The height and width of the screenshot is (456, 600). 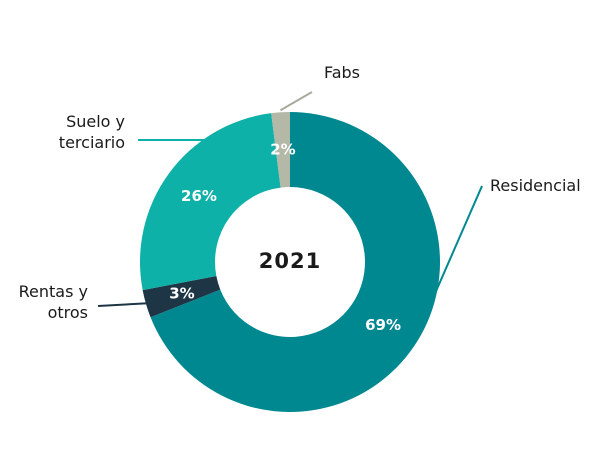 I want to click on slice-value-label-0: 69%, so click(x=383, y=325).